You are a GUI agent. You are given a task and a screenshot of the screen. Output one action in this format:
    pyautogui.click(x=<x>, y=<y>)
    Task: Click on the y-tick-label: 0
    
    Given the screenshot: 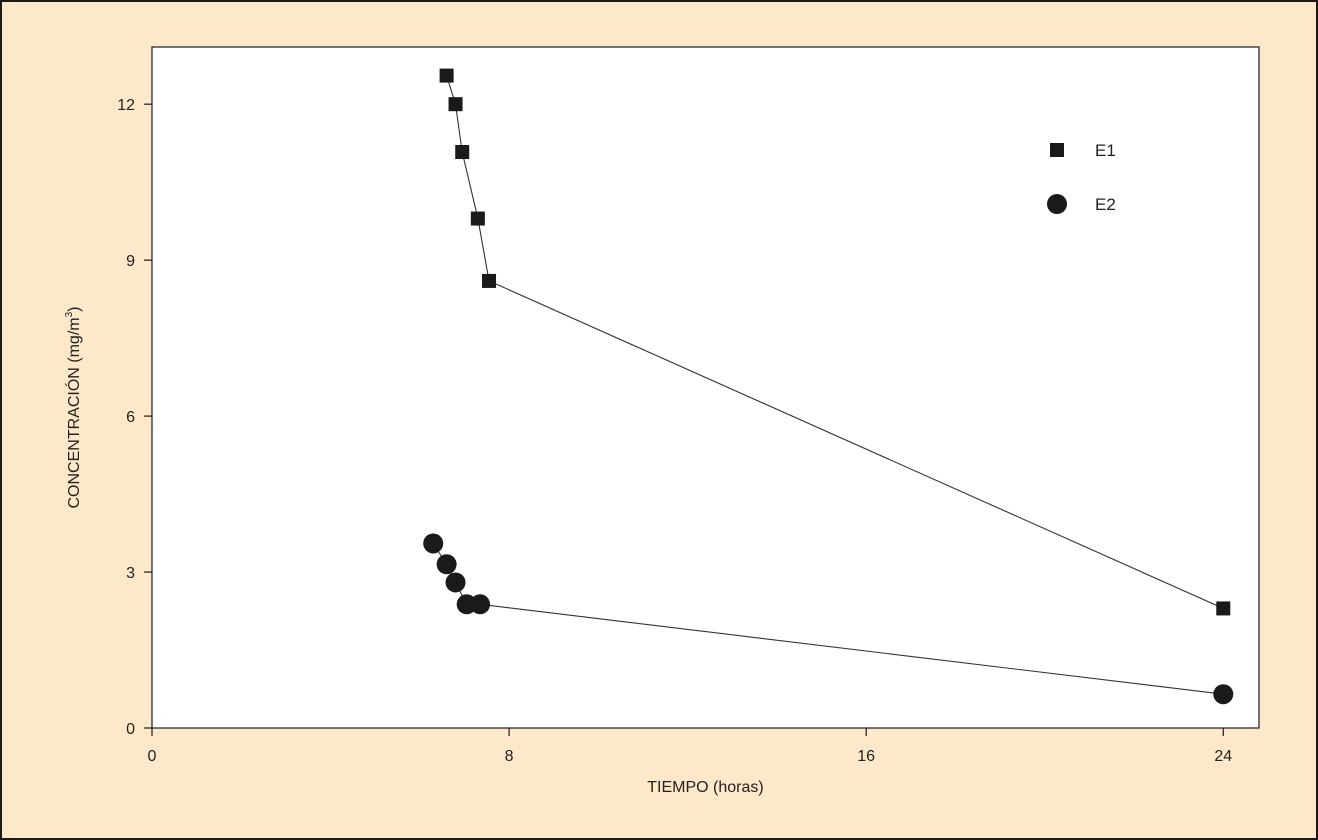 What is the action you would take?
    pyautogui.click(x=130, y=729)
    